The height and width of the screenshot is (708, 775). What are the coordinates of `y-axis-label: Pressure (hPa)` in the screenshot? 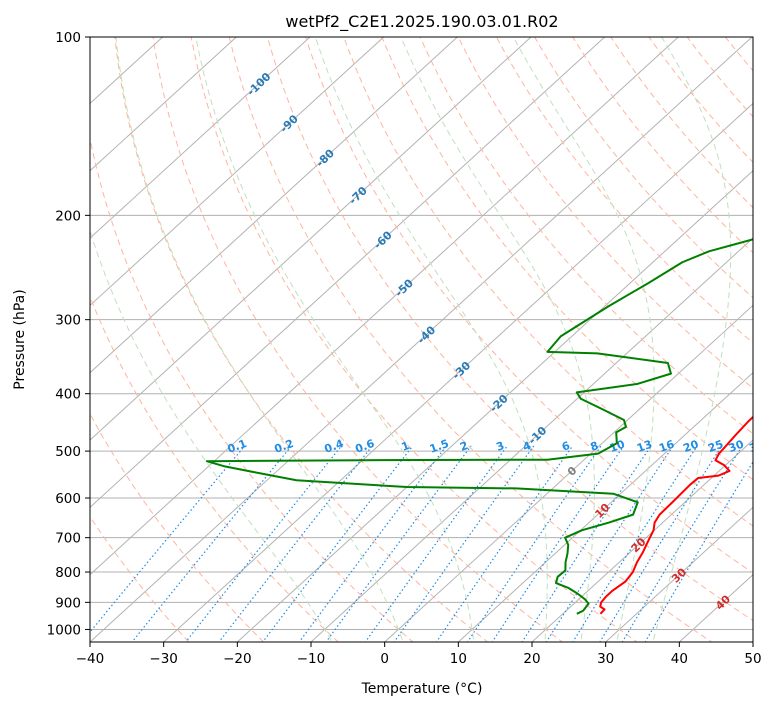 It's located at (20, 339).